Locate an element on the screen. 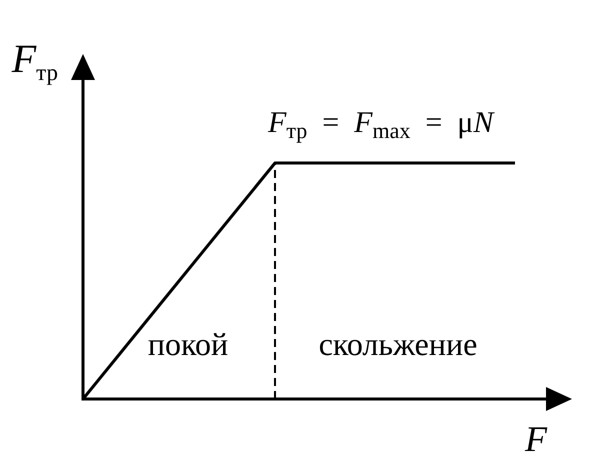  annotation: скольжение is located at coordinates (398, 344).